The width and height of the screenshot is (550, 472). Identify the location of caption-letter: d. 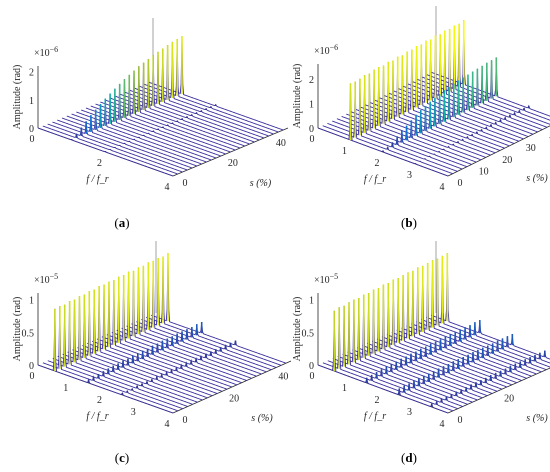
(409, 457).